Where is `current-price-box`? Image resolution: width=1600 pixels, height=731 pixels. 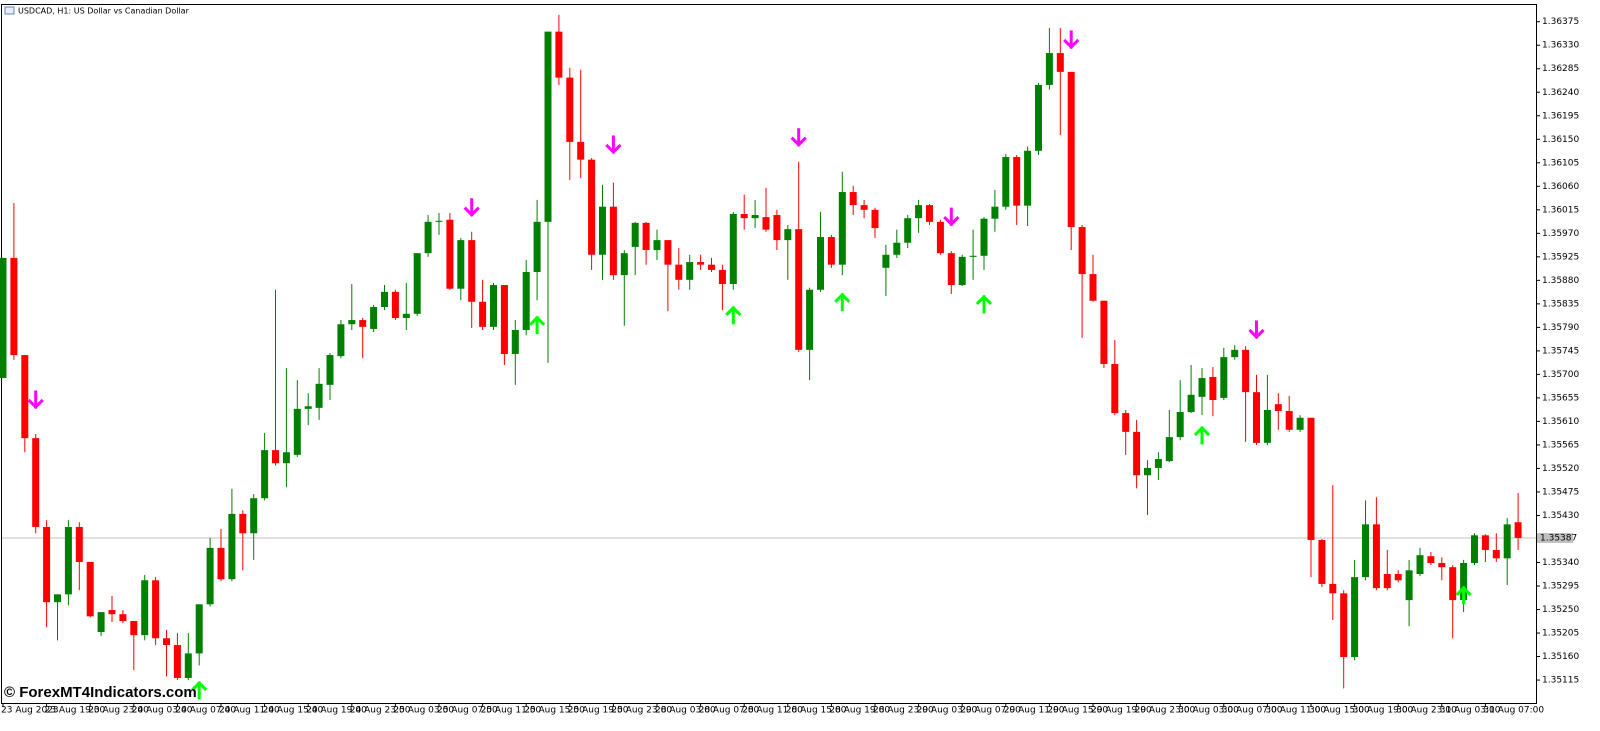 current-price-box is located at coordinates (1555, 537).